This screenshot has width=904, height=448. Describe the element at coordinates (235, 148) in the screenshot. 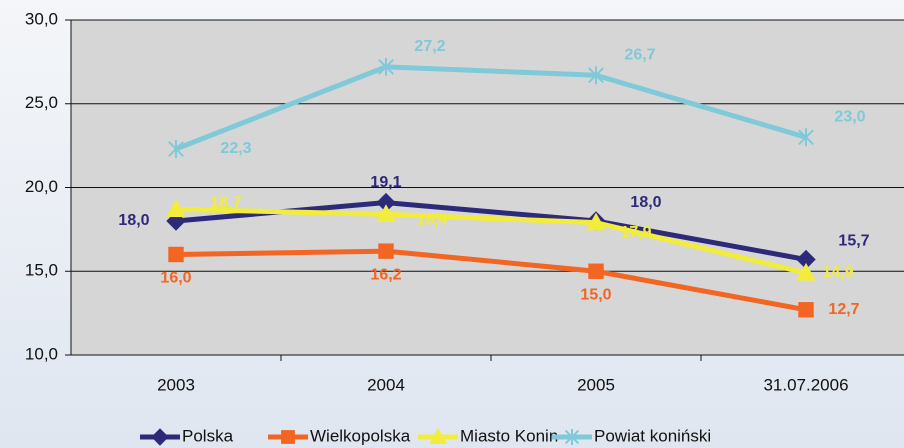

I see `value-label: 22,3` at that location.